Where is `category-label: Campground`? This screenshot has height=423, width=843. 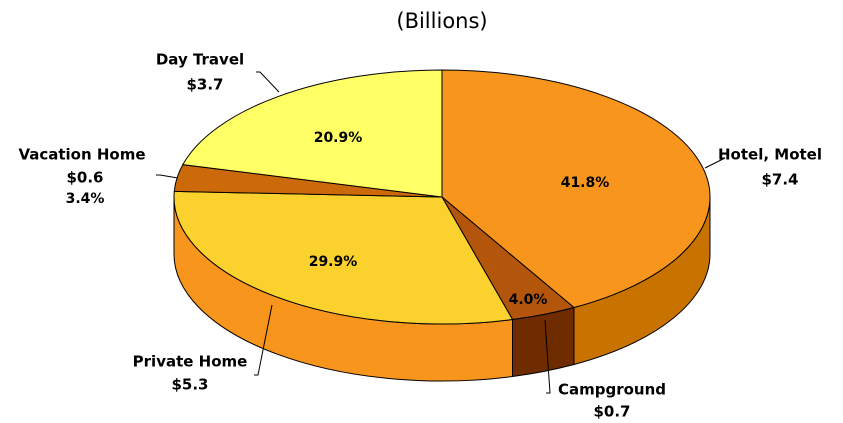 category-label: Campground is located at coordinates (612, 390).